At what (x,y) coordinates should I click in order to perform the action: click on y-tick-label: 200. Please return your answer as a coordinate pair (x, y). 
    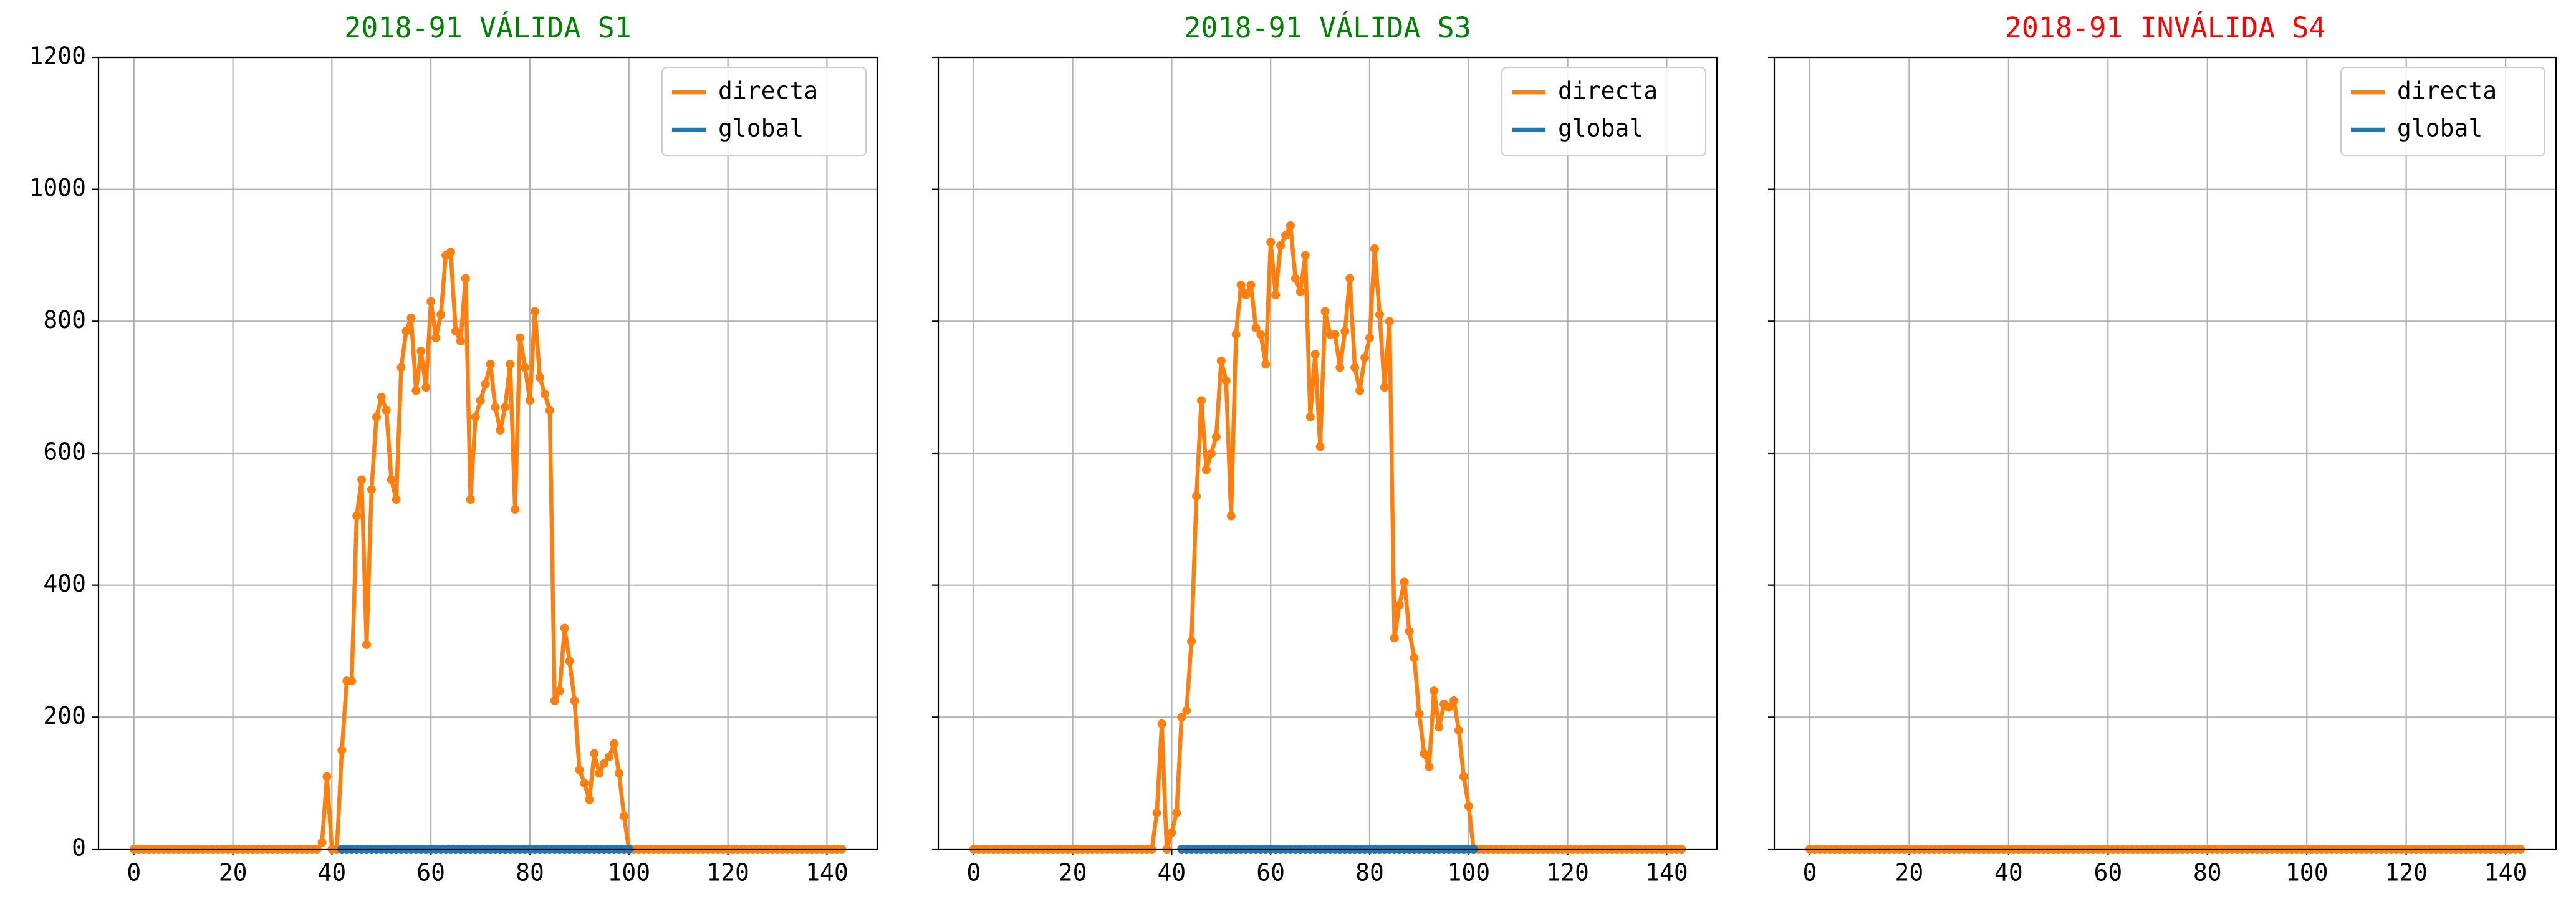
    Looking at the image, I should click on (64, 715).